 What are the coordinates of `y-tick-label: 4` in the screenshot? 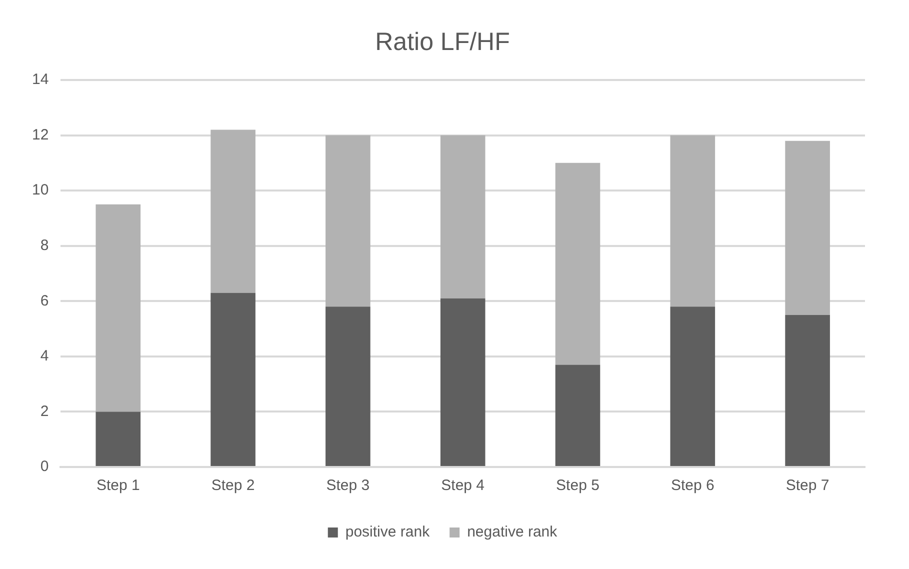 It's located at (44, 356).